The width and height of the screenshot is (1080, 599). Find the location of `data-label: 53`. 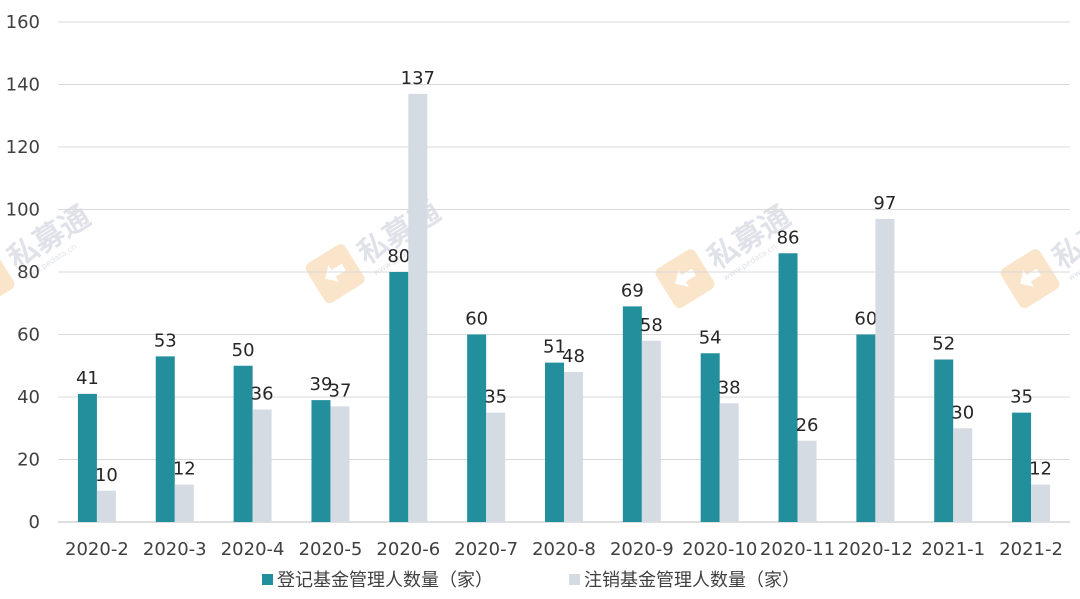

data-label: 53 is located at coordinates (165, 340).